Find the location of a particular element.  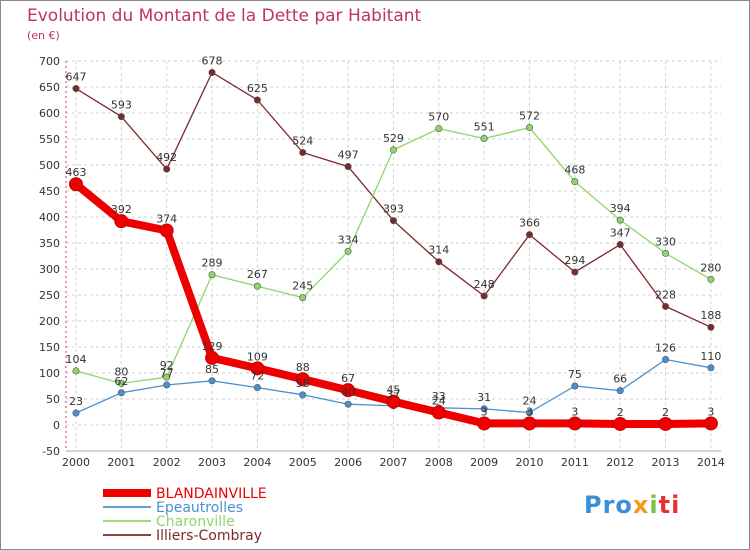

data-label-epeautrolles: 24 is located at coordinates (530, 401).